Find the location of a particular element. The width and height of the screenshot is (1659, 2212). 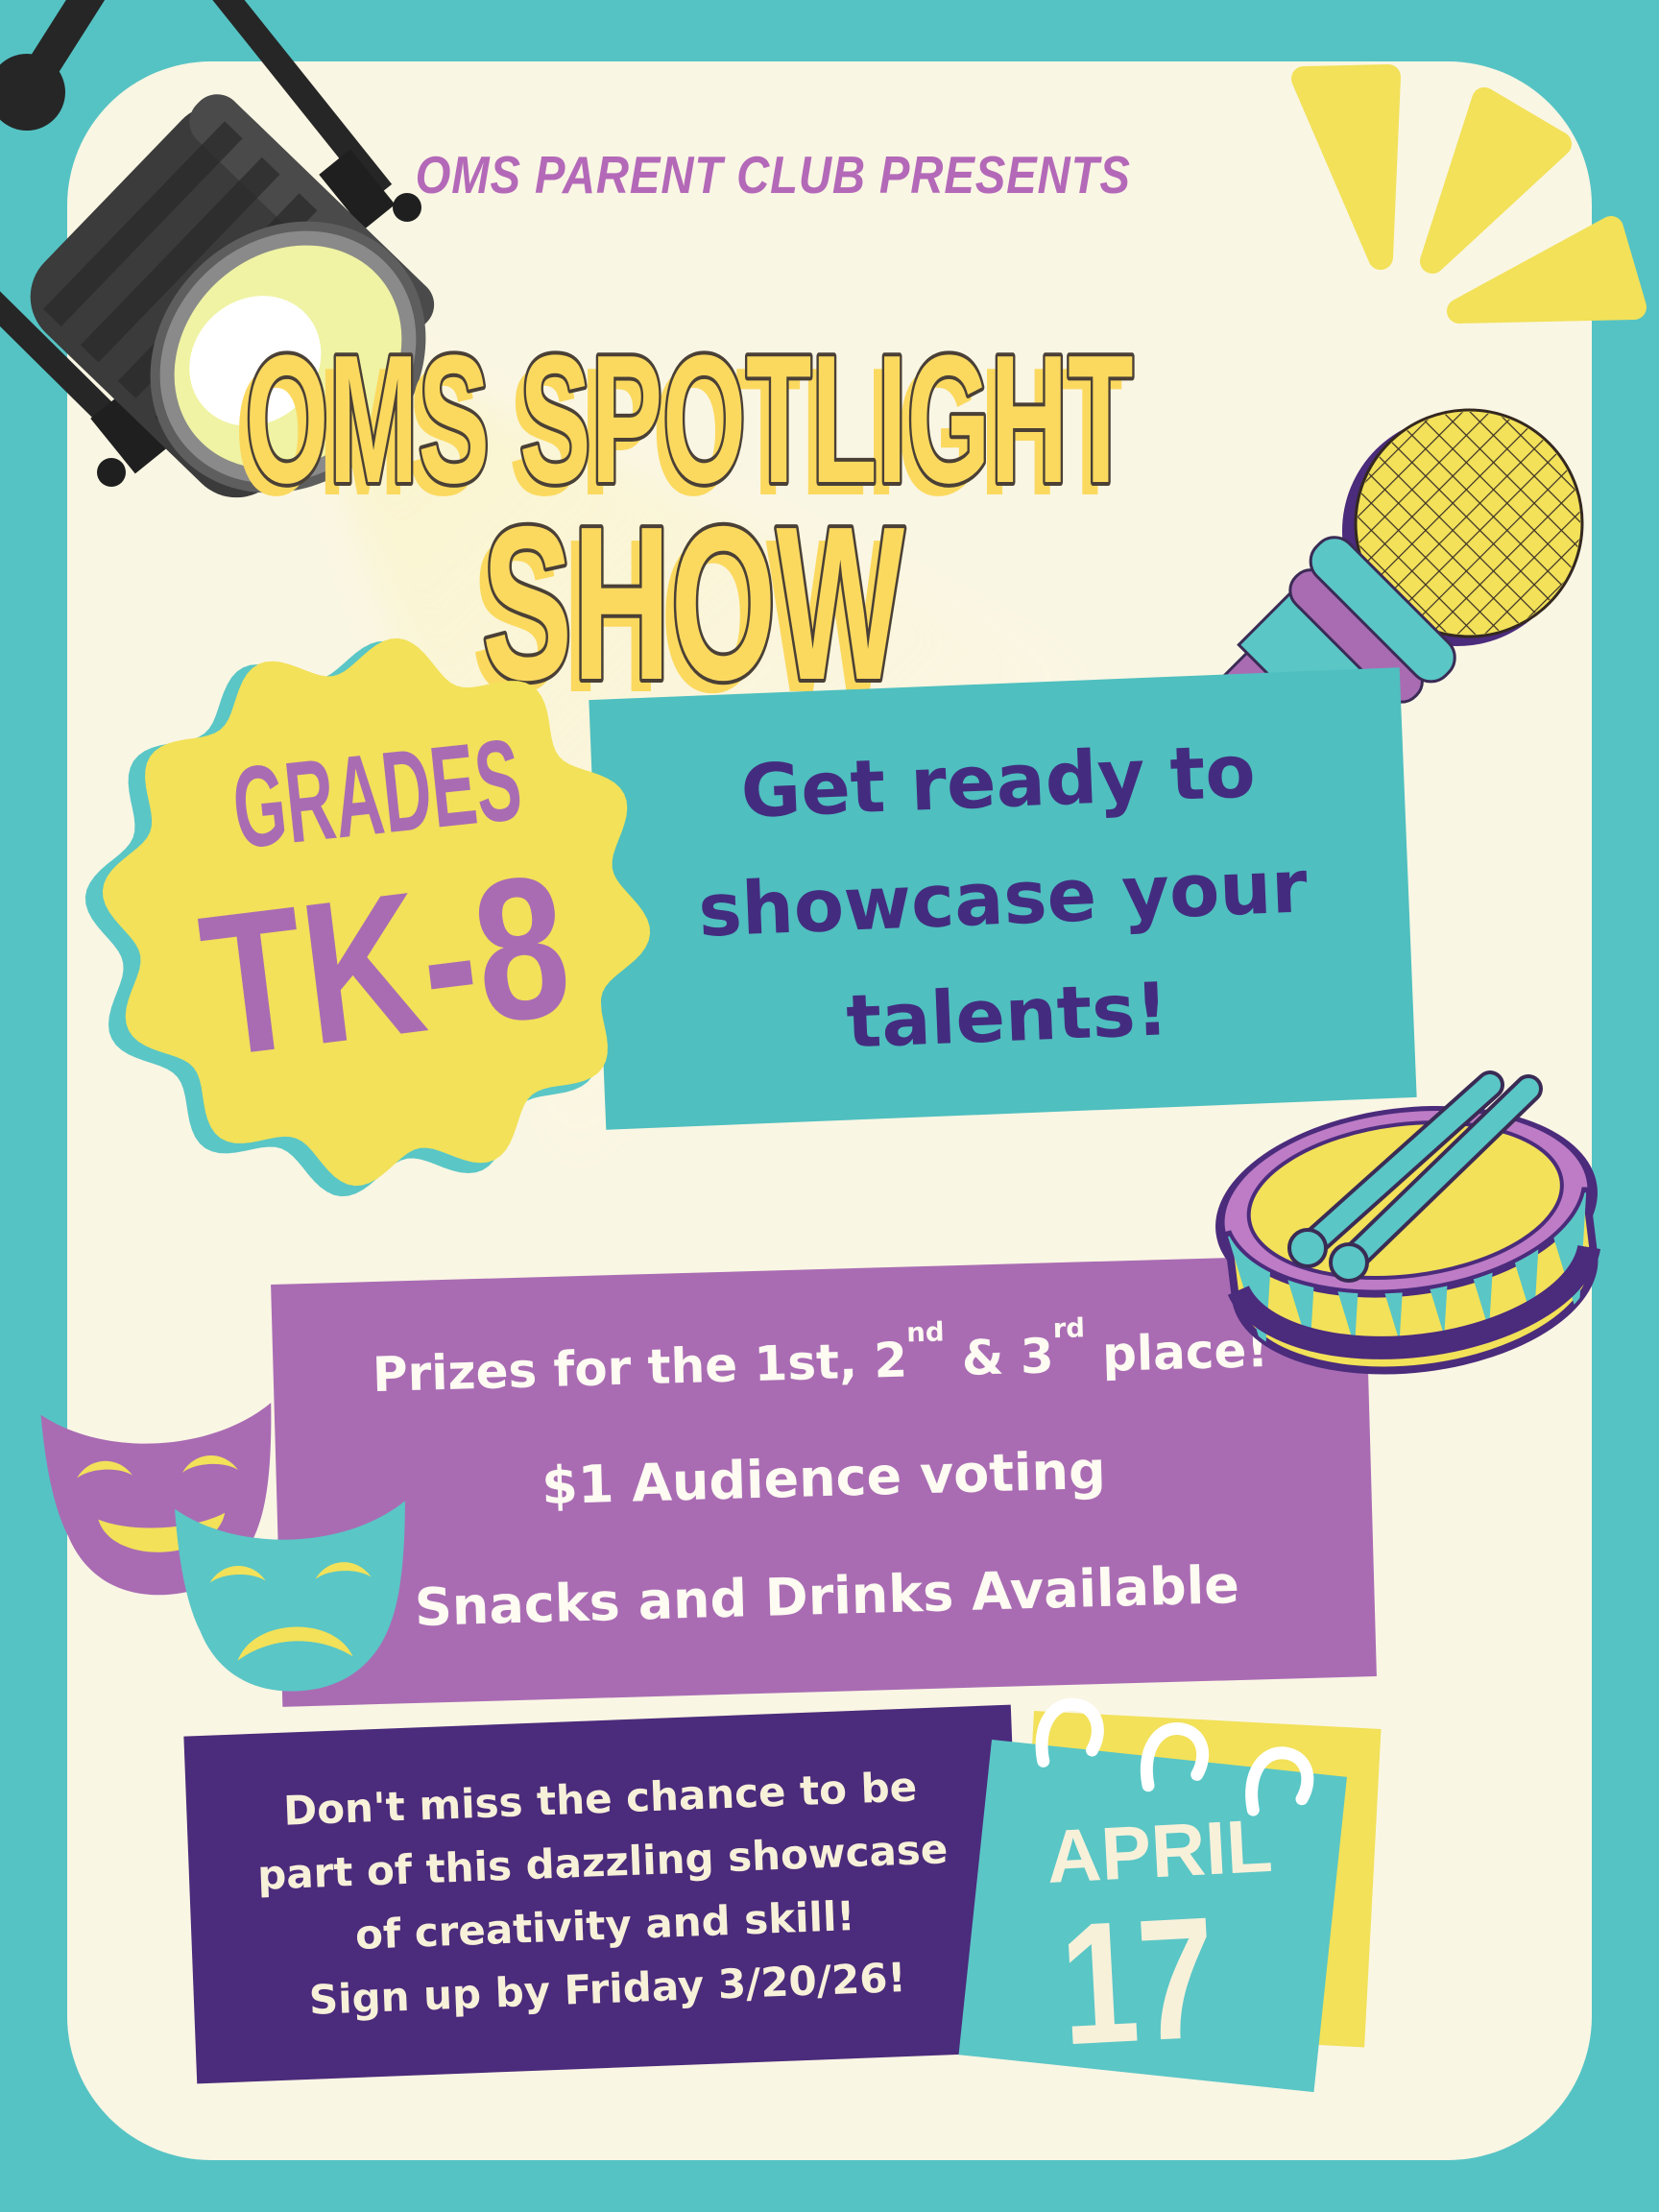

intro-panel: Get ready to showcase your talents! is located at coordinates (1003, 898).